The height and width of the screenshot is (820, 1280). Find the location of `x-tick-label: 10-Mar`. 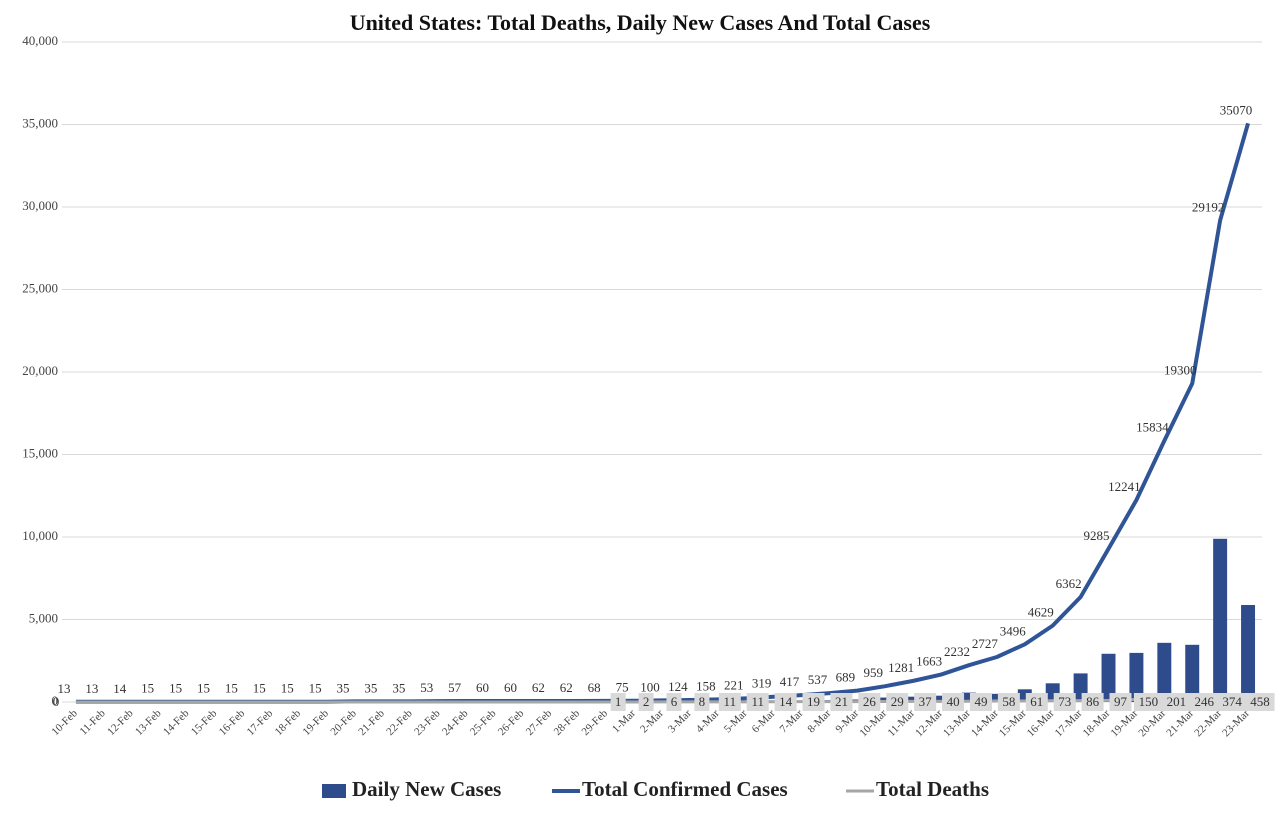

x-tick-label: 10-Mar is located at coordinates (873, 723).